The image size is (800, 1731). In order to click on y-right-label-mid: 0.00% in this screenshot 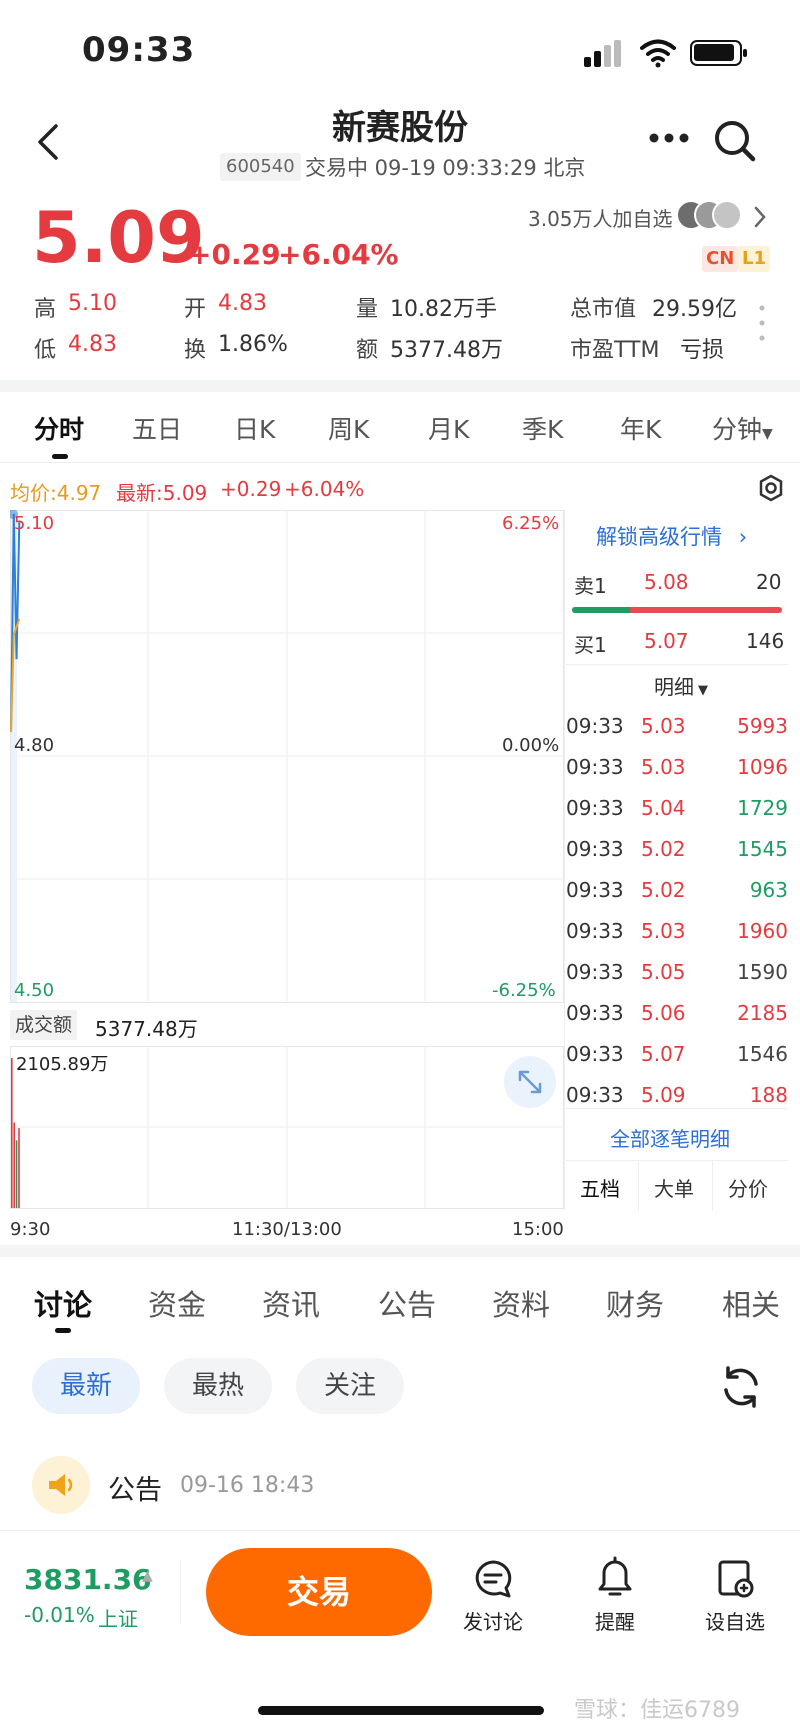, I will do `click(531, 745)`.